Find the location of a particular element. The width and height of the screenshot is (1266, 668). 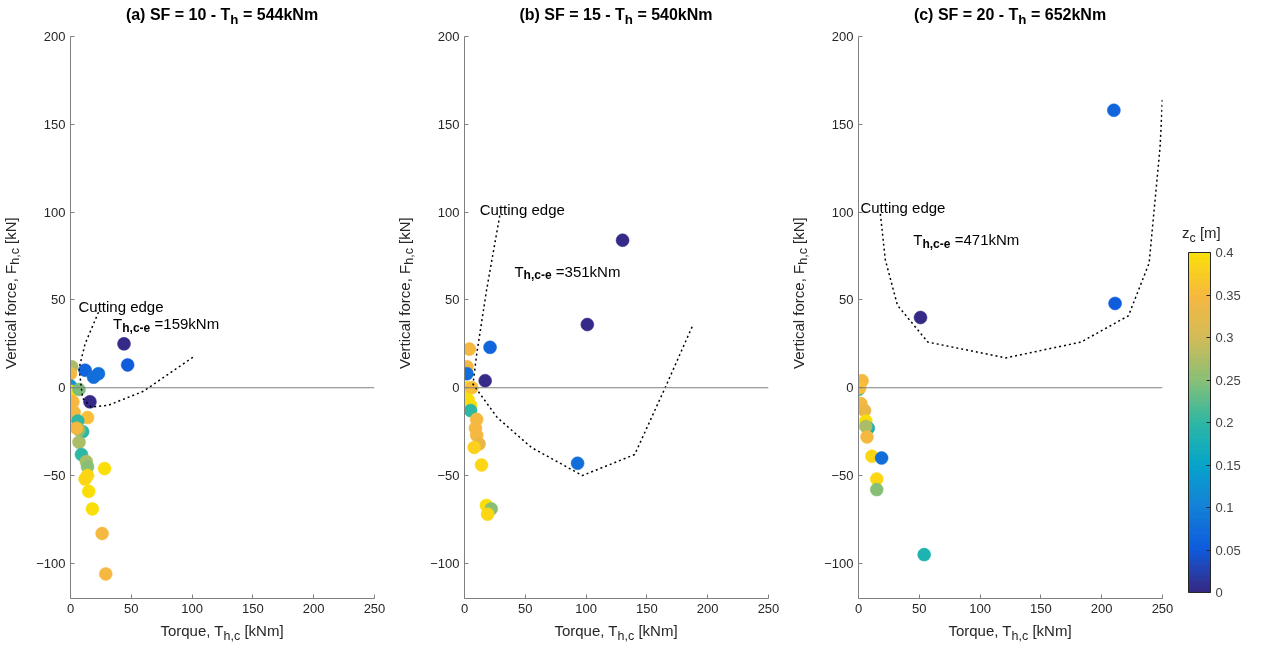

color-bar-label: 0.15 is located at coordinates (1228, 465).